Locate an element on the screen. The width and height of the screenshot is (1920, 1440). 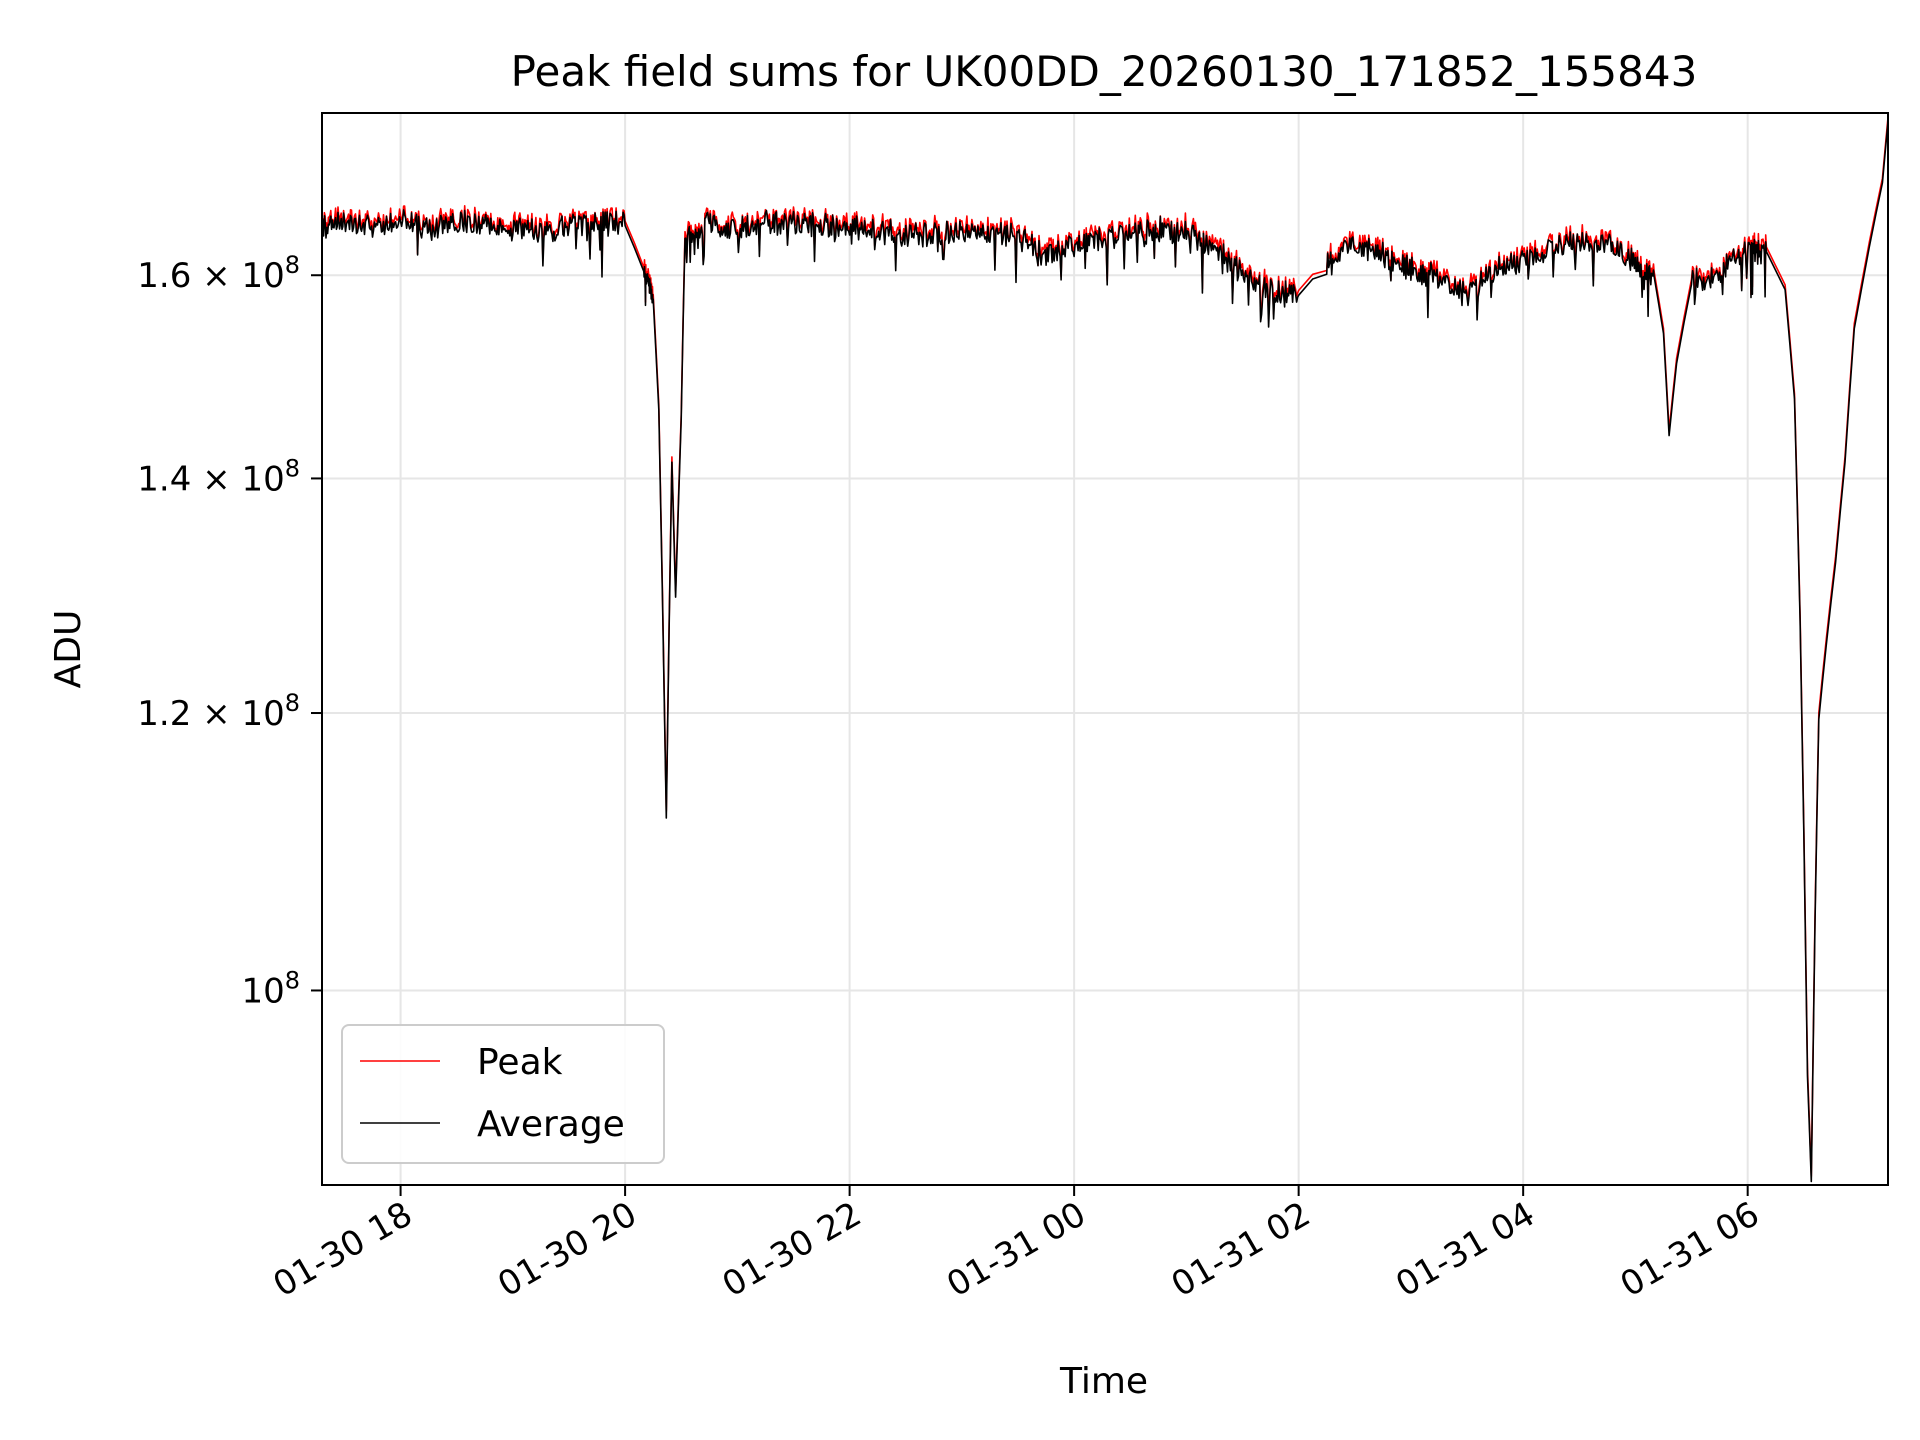
y-tick-label: 108 is located at coordinates (270, 988).